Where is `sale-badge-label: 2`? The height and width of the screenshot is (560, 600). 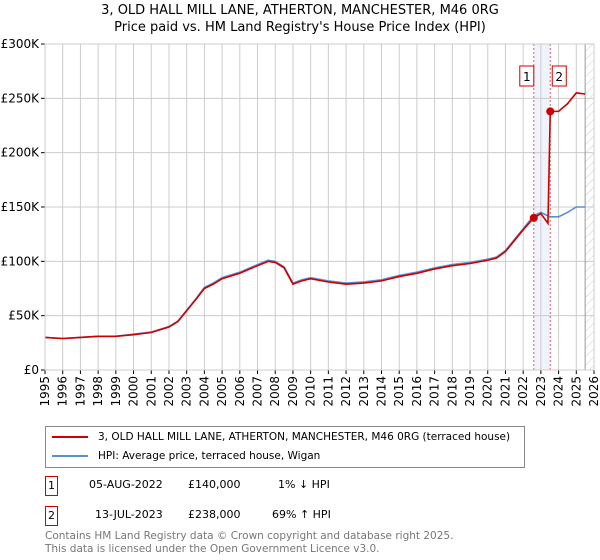 sale-badge-label: 2 is located at coordinates (559, 77).